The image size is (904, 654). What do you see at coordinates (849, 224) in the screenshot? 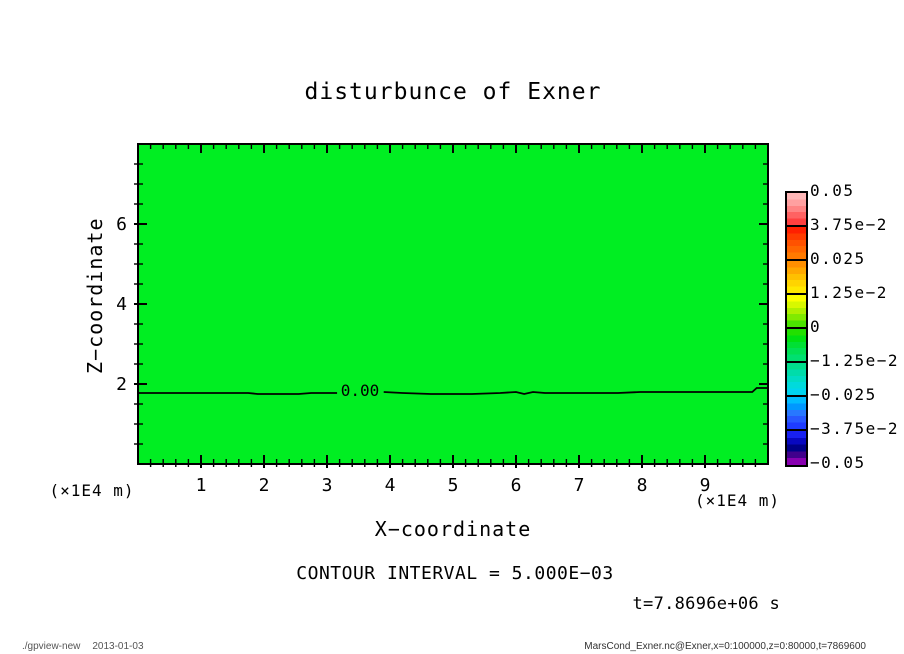
I see `colorbar-tick-label: 3.75e−2` at bounding box center [849, 224].